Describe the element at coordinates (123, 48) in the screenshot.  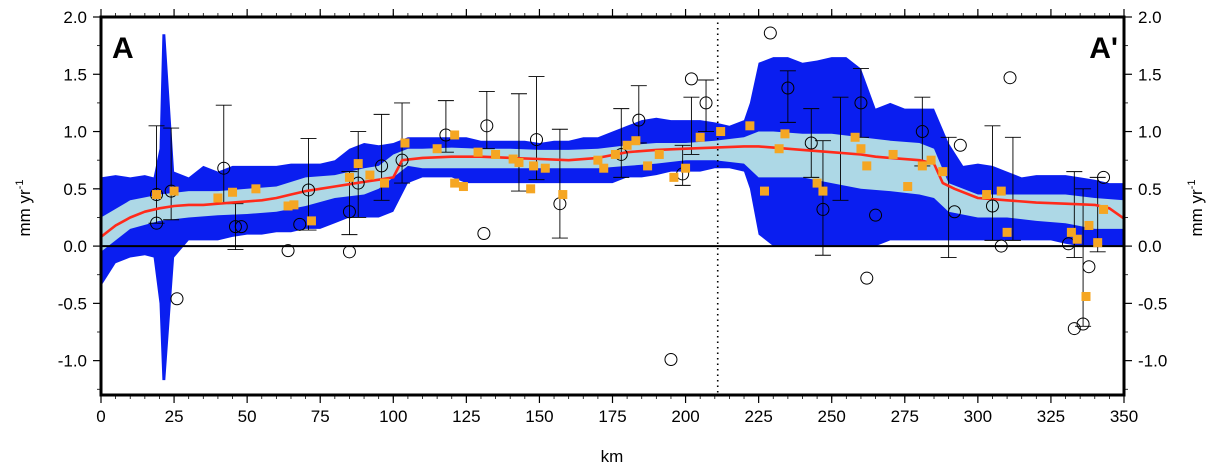
I see `corner-label-left: A` at that location.